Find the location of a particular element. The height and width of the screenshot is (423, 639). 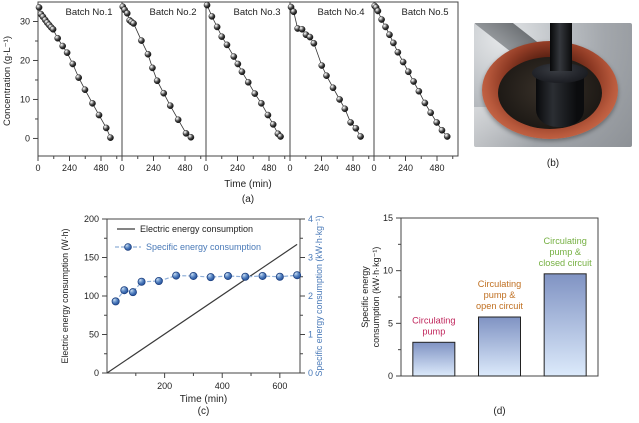

right-y-tick-label: 4 is located at coordinates (310, 219).